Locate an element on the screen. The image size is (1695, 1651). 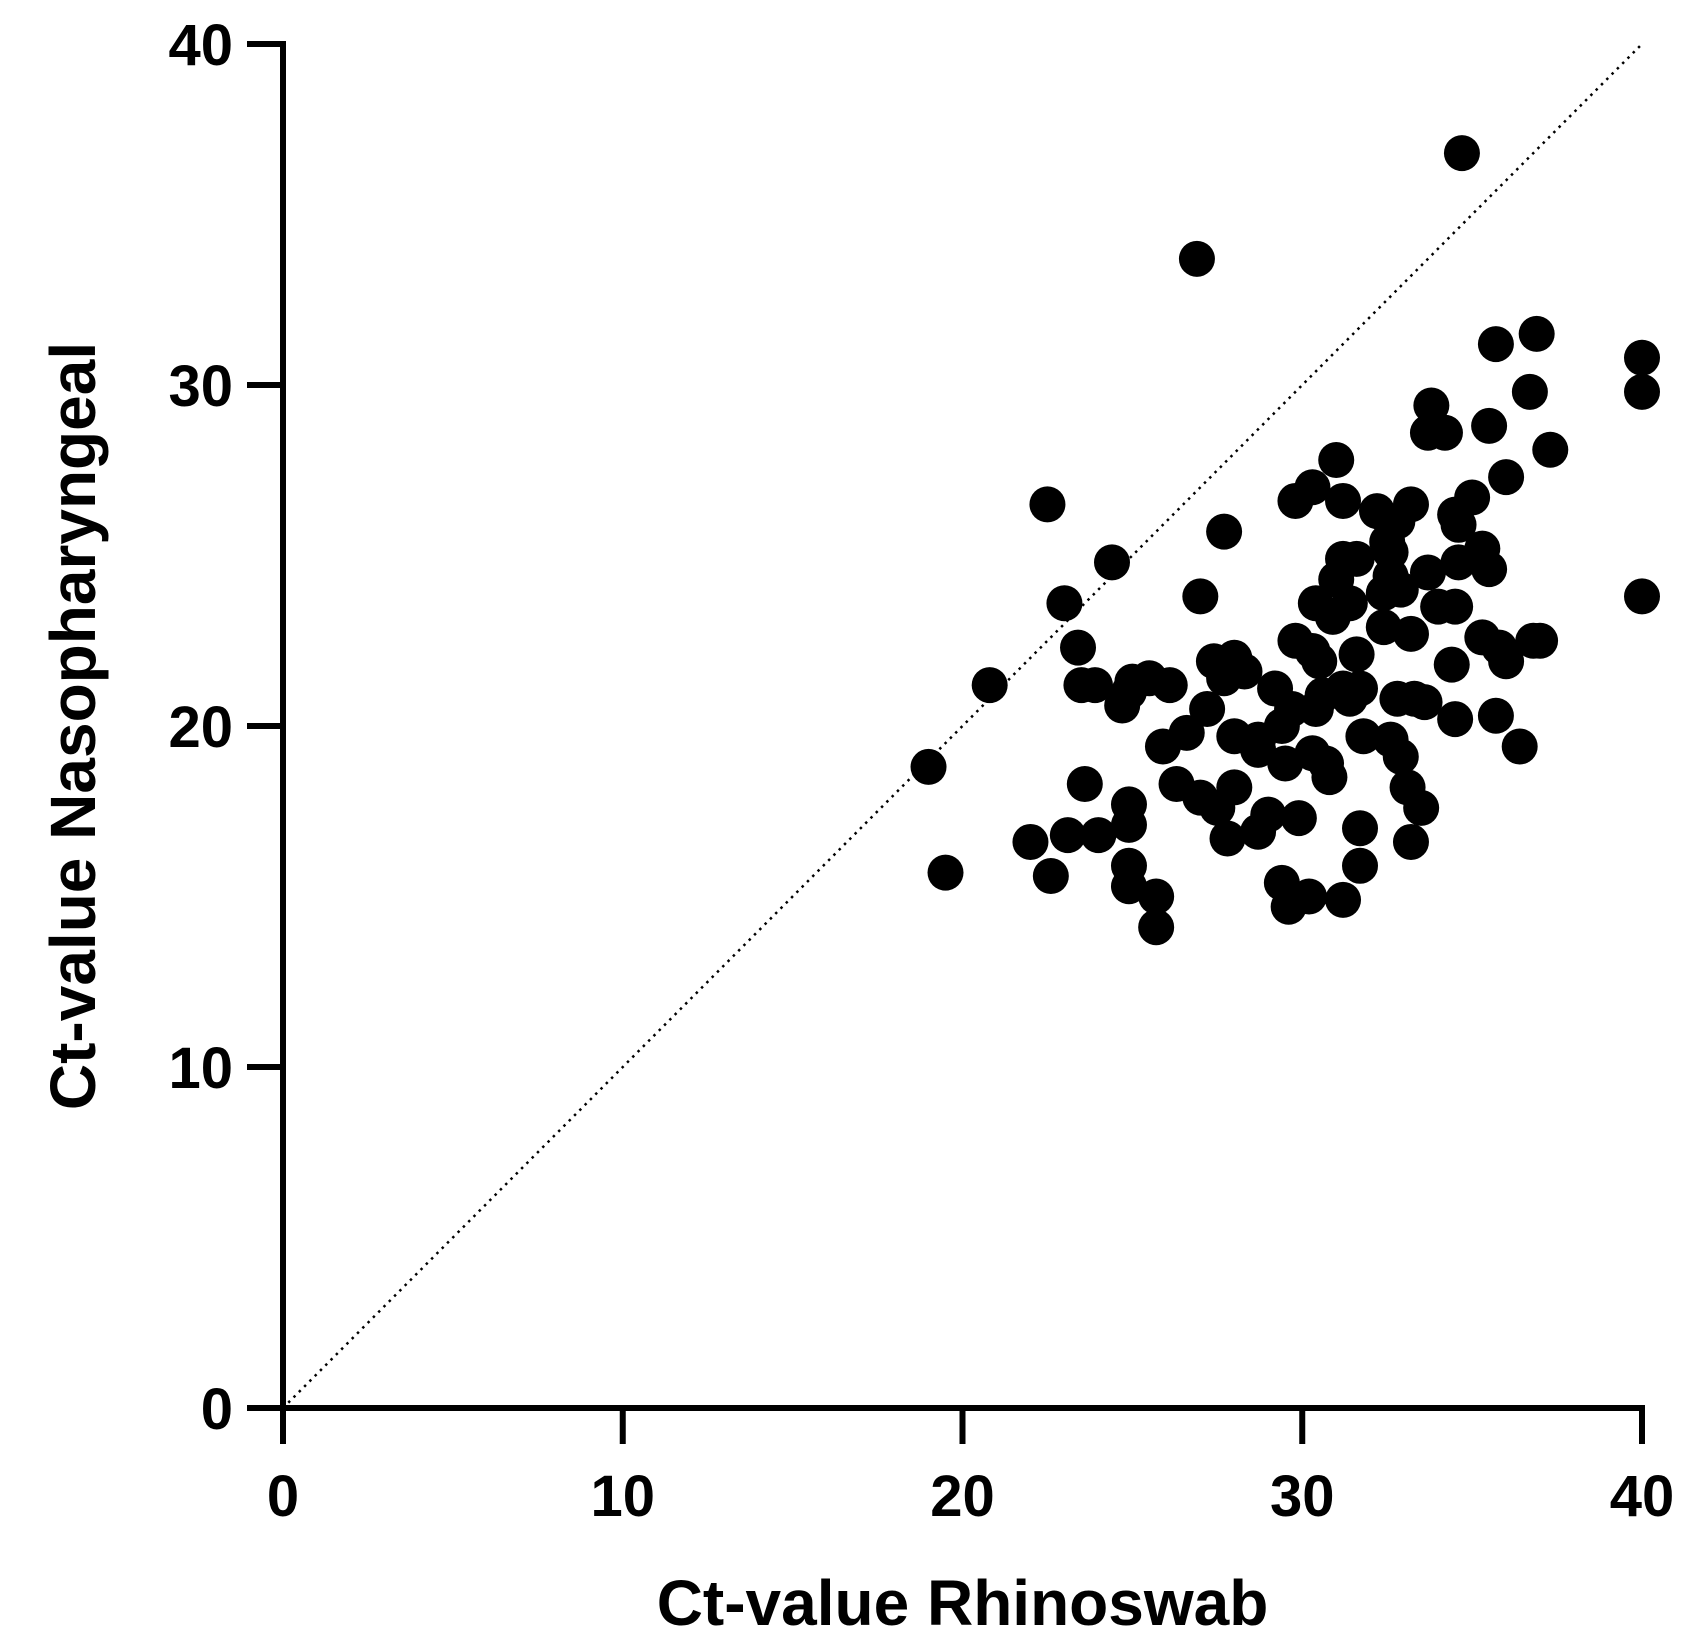
x-tick-label: 30 is located at coordinates (1302, 1496).